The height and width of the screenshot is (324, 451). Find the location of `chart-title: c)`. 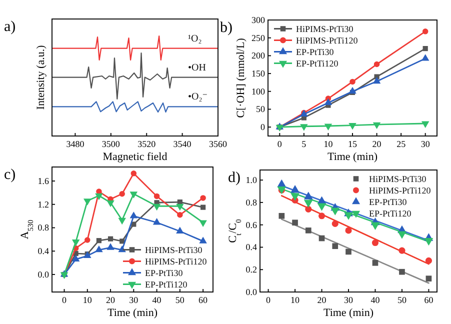

chart-title: c) is located at coordinates (10, 175).